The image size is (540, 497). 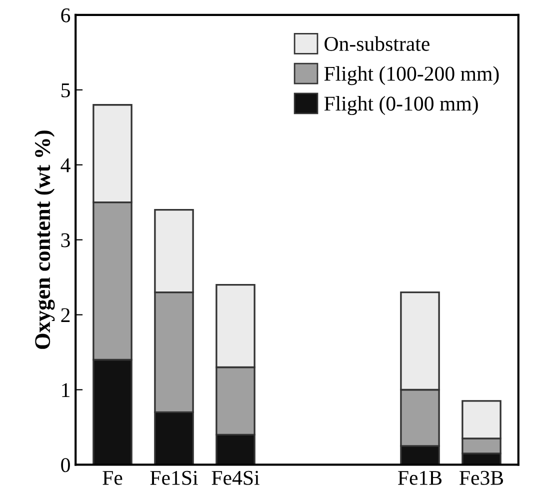 What do you see at coordinates (377, 43) in the screenshot?
I see `legend-label: On-substrate` at bounding box center [377, 43].